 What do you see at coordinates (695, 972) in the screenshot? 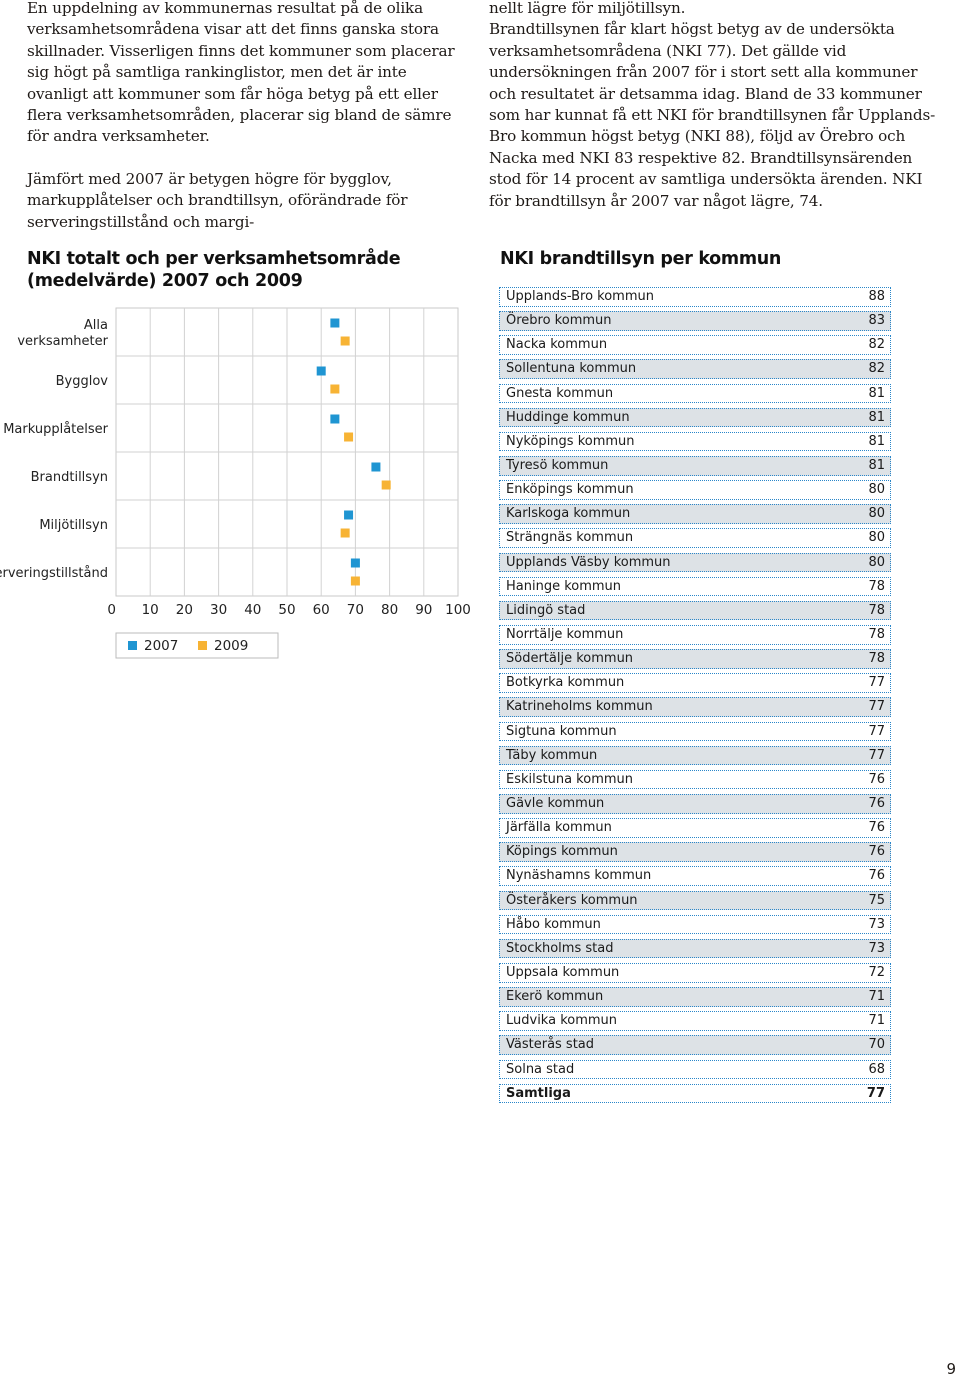
I see `table-row: Uppsala kommun 72` at bounding box center [695, 972].